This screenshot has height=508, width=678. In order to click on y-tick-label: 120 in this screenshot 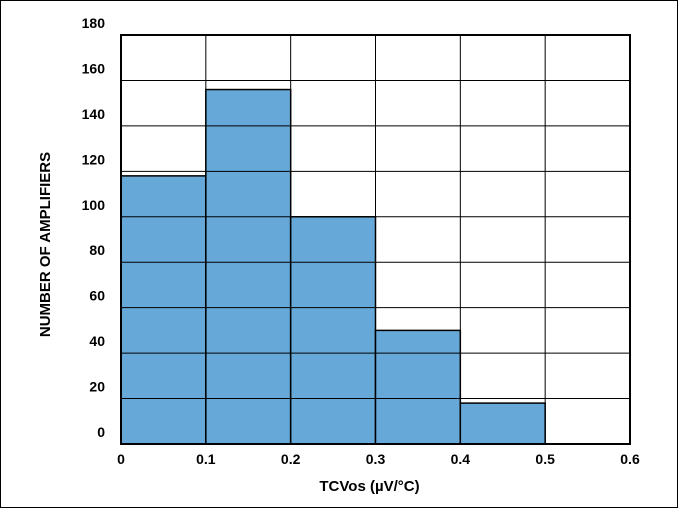, I will do `click(94, 159)`.